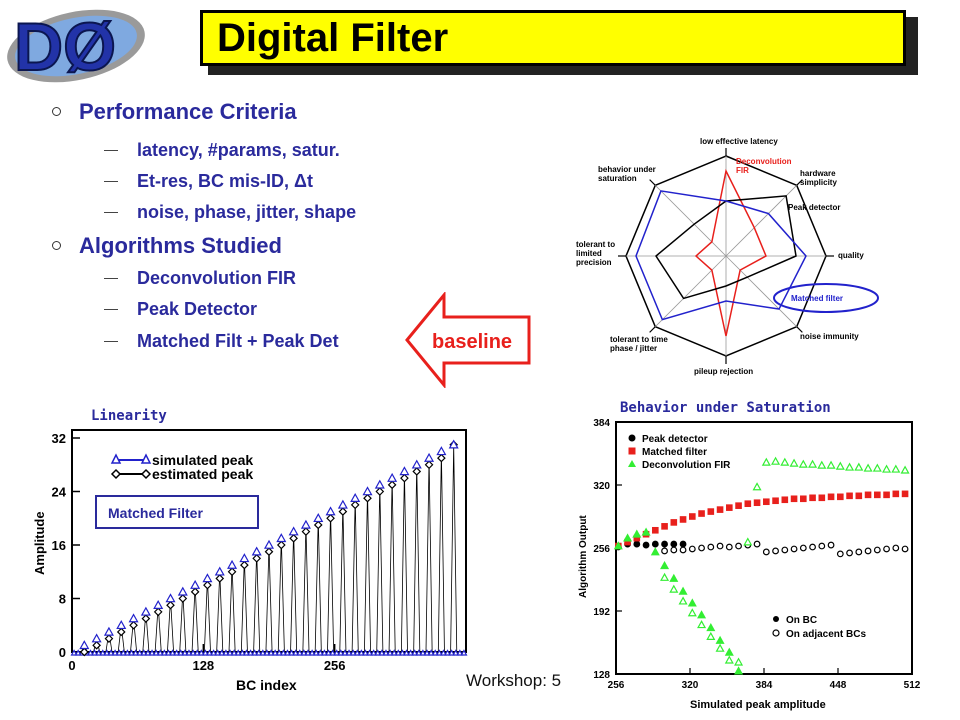 The width and height of the screenshot is (960, 720). Describe the element at coordinates (335, 665) in the screenshot. I see `lin-xtick-label: 256` at that location.